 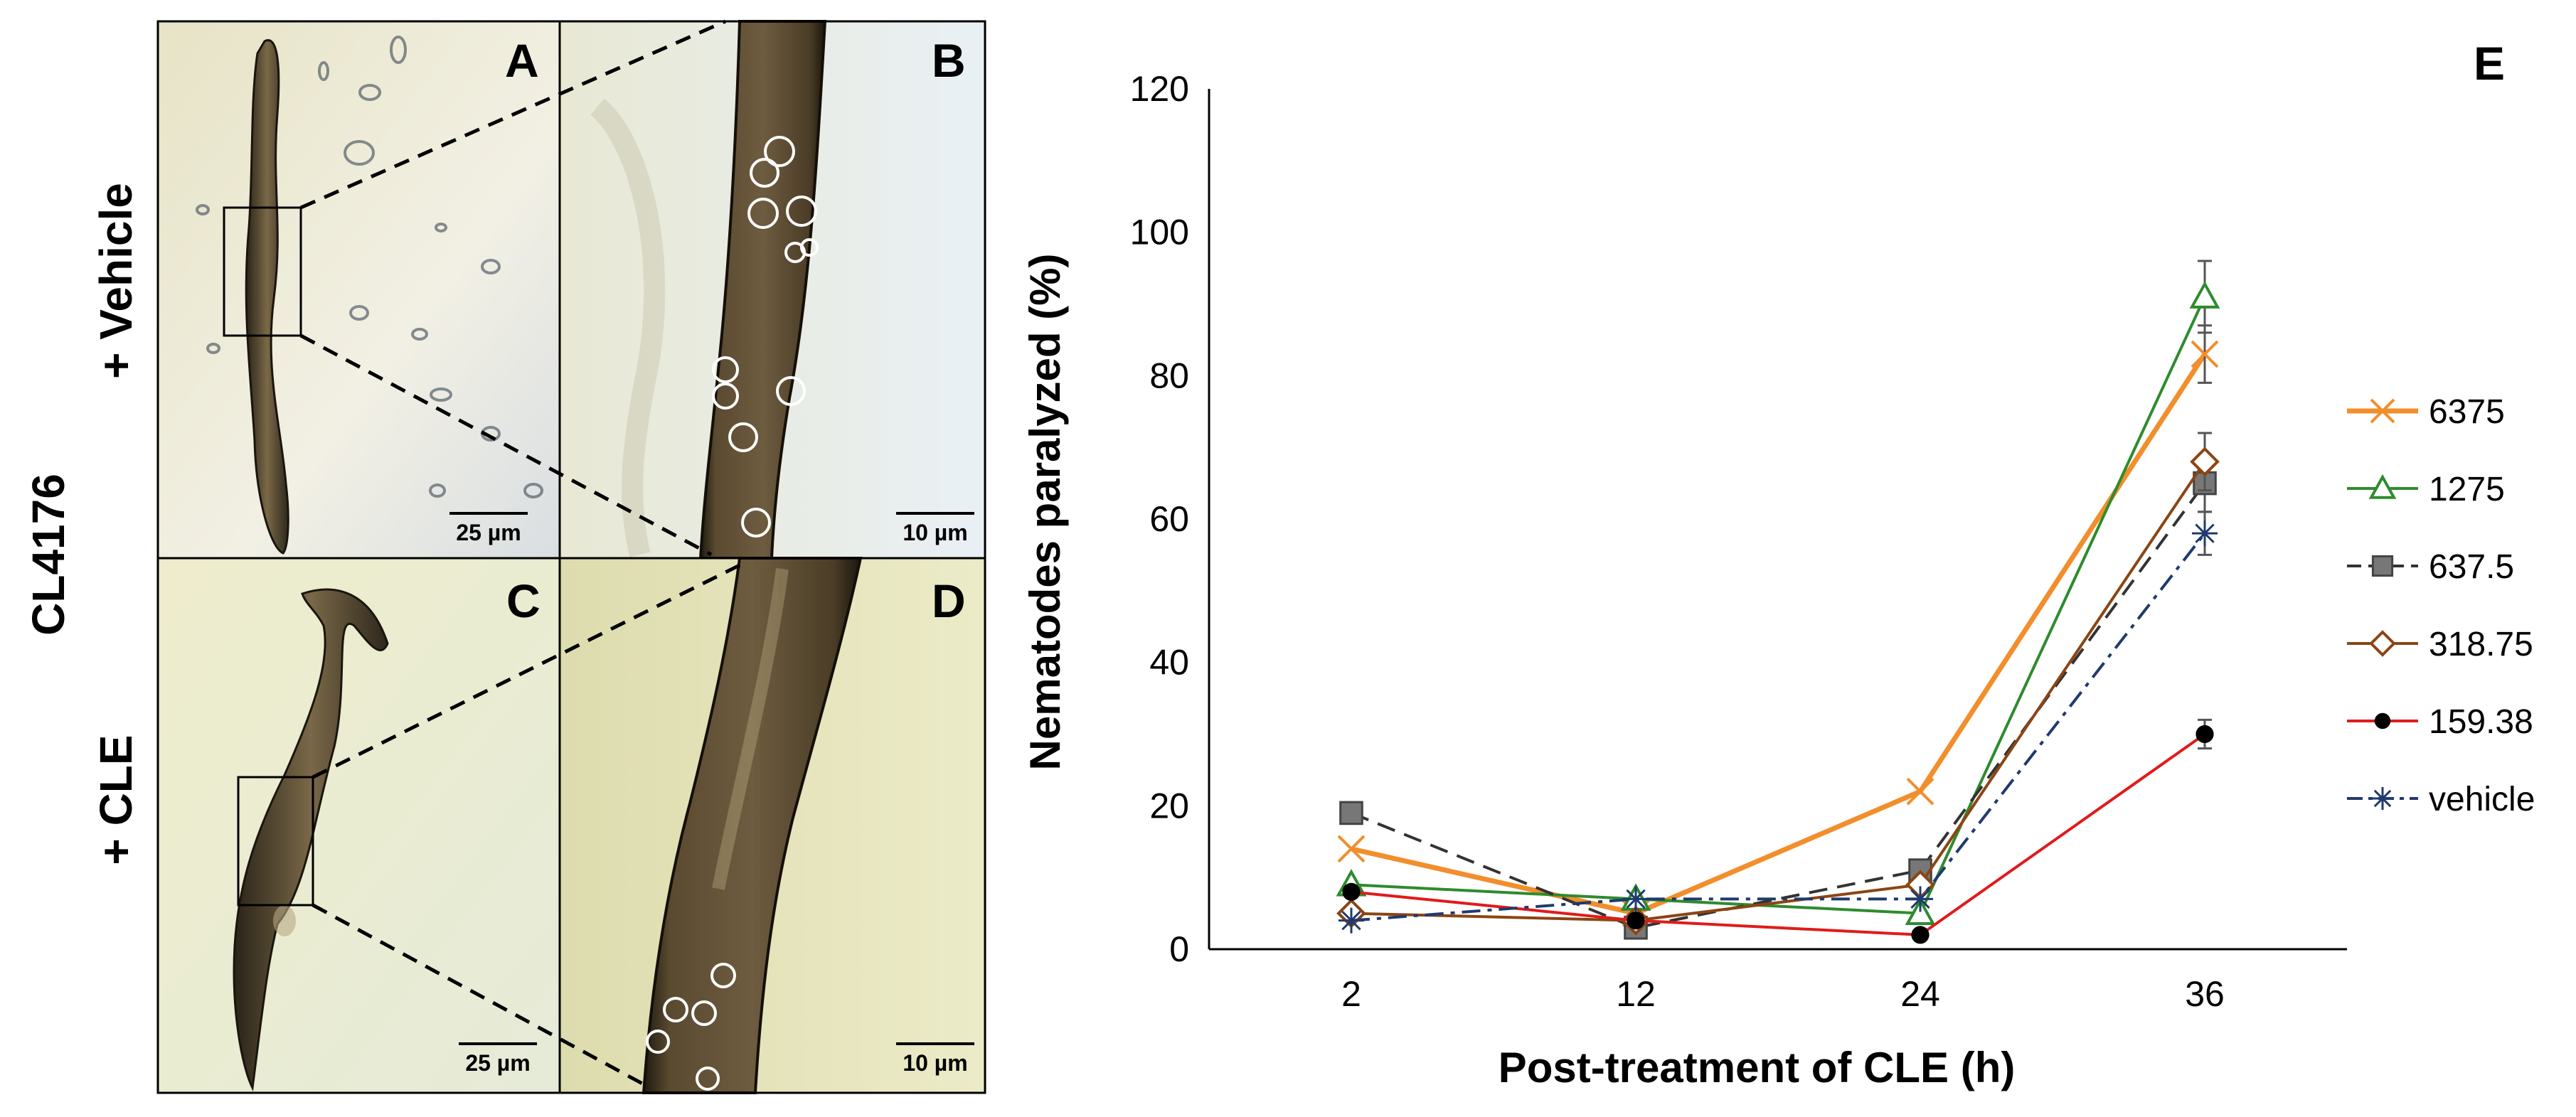 I want to click on y-tick-label: 20, so click(x=1169, y=805).